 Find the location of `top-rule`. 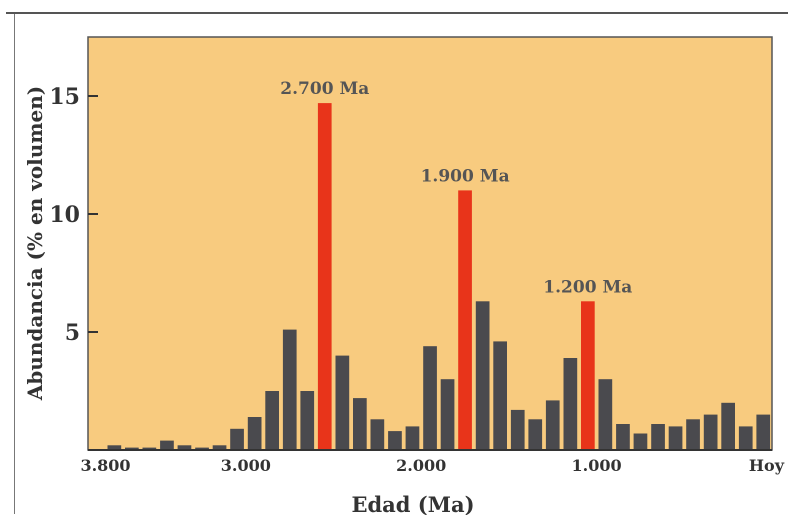

top-rule is located at coordinates (397, 13).